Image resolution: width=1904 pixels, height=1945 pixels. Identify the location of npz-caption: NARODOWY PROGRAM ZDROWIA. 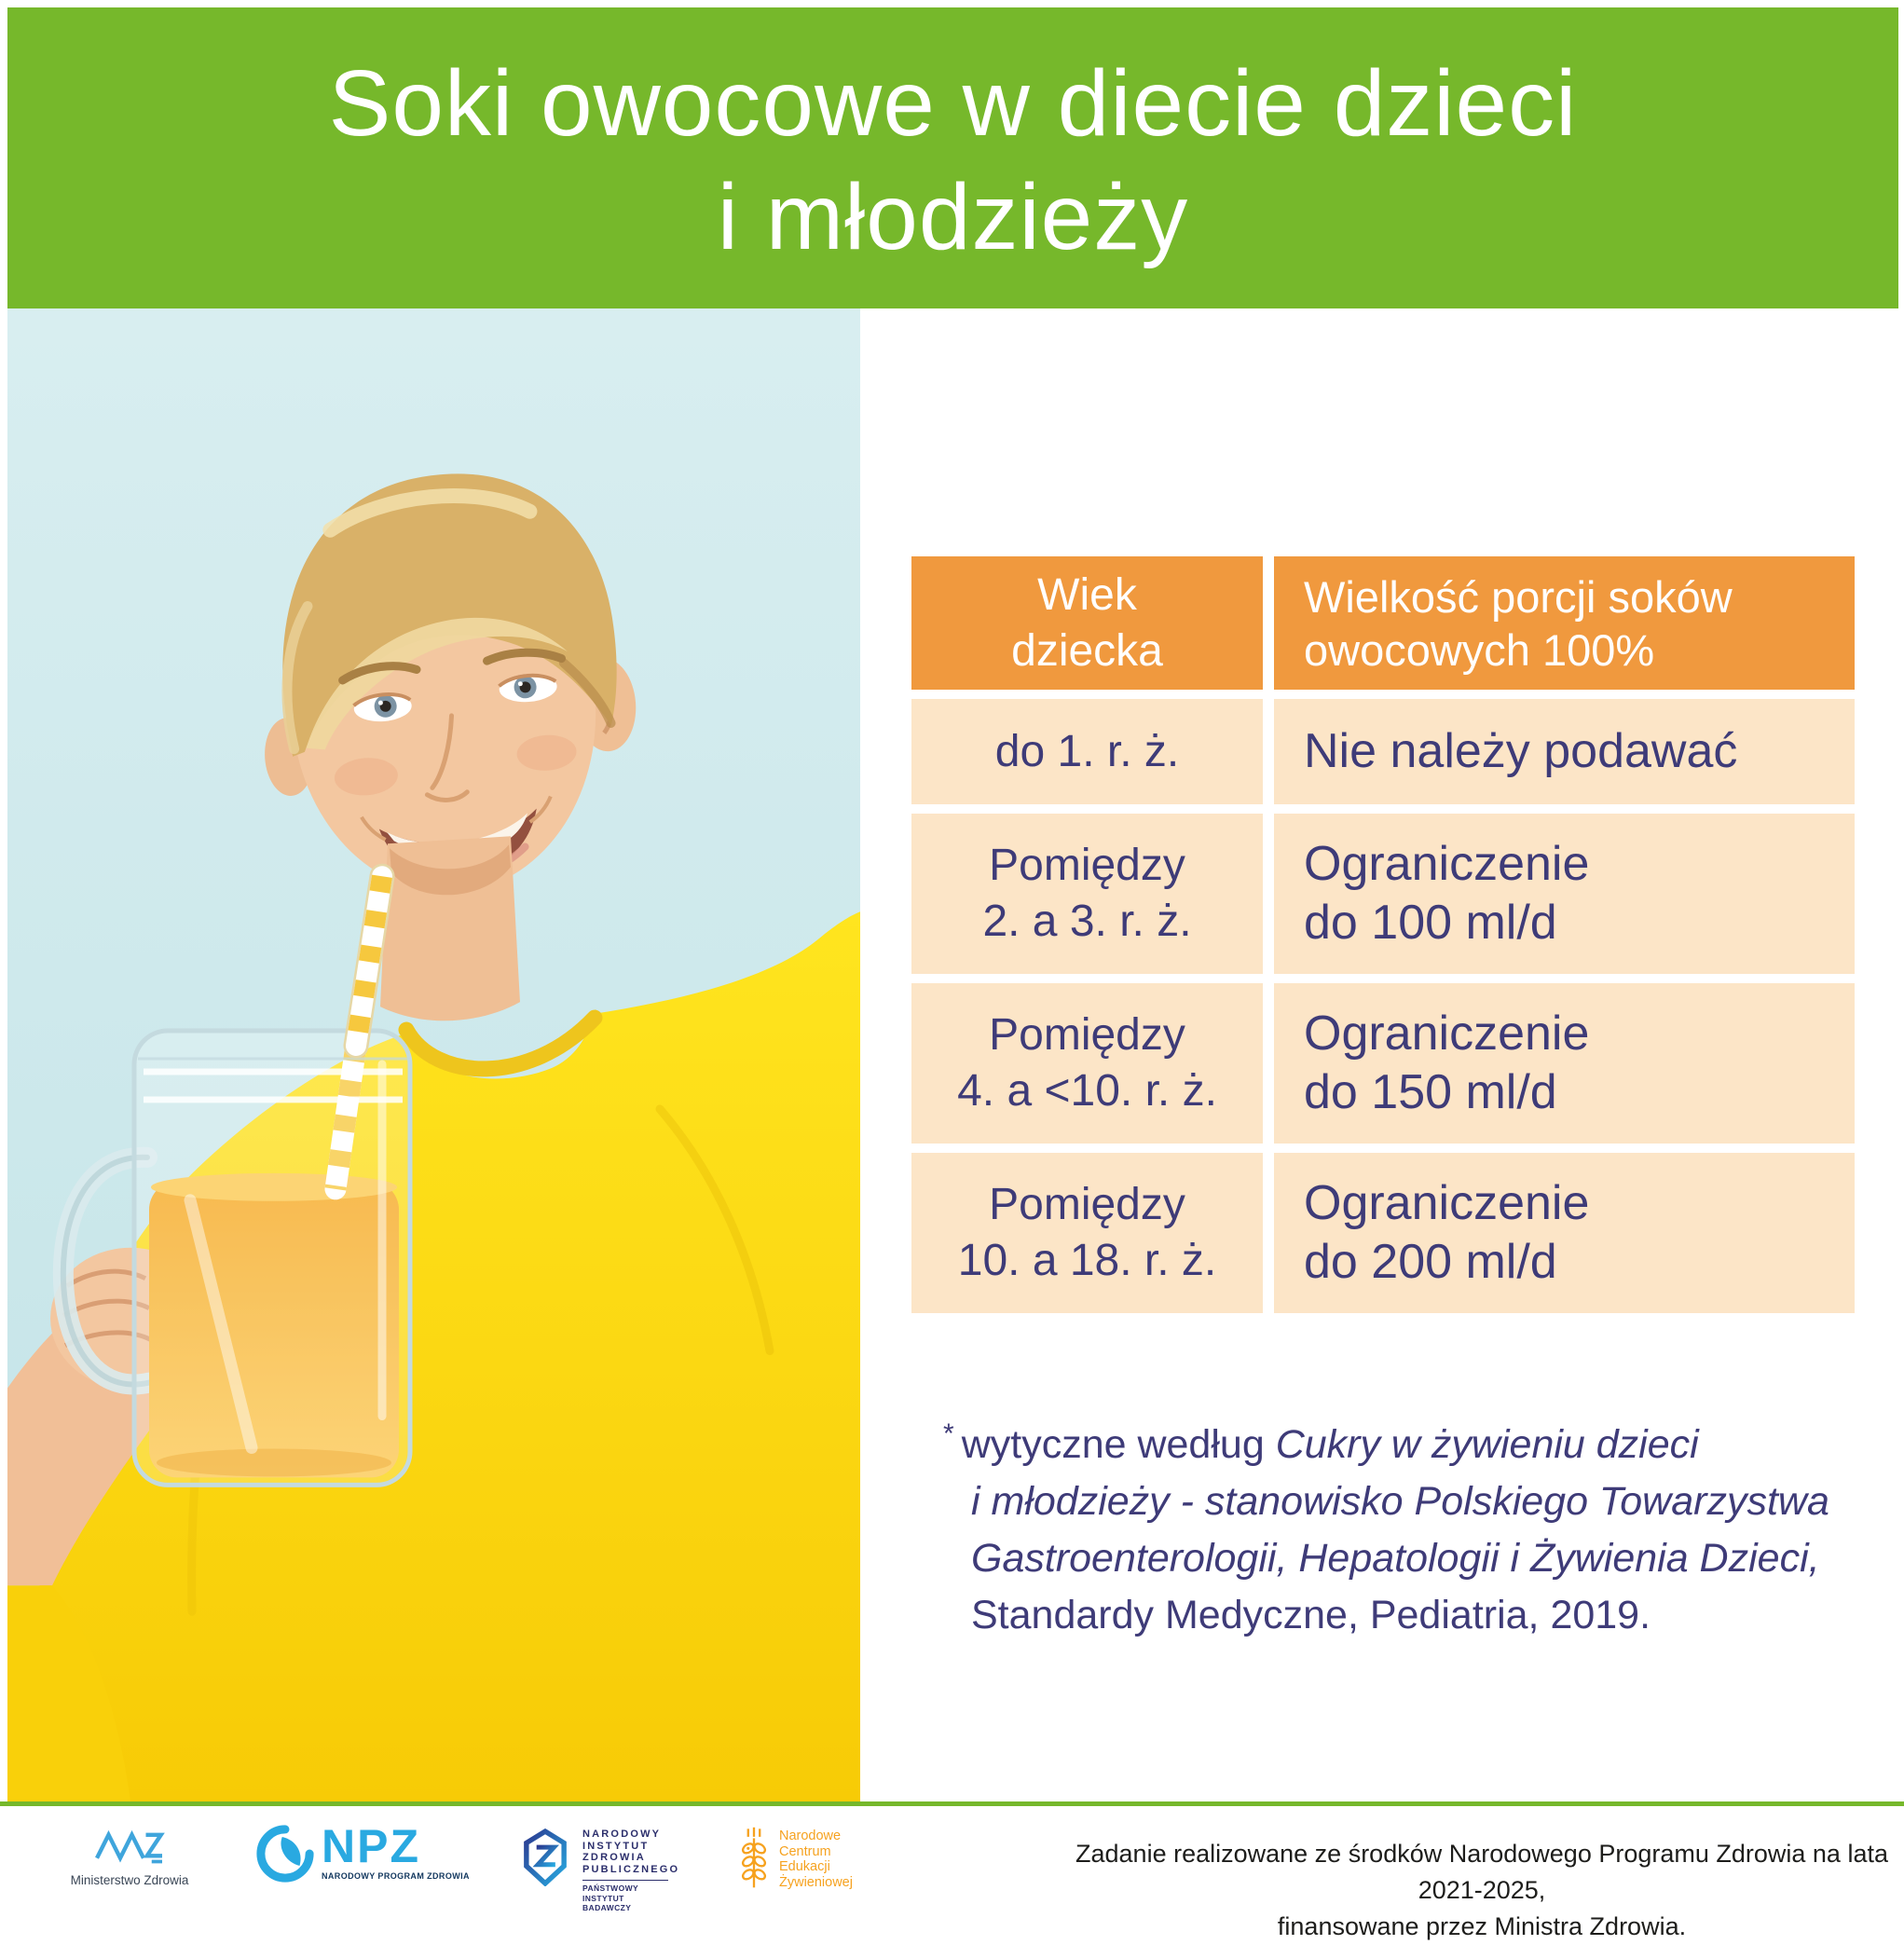
(396, 1876).